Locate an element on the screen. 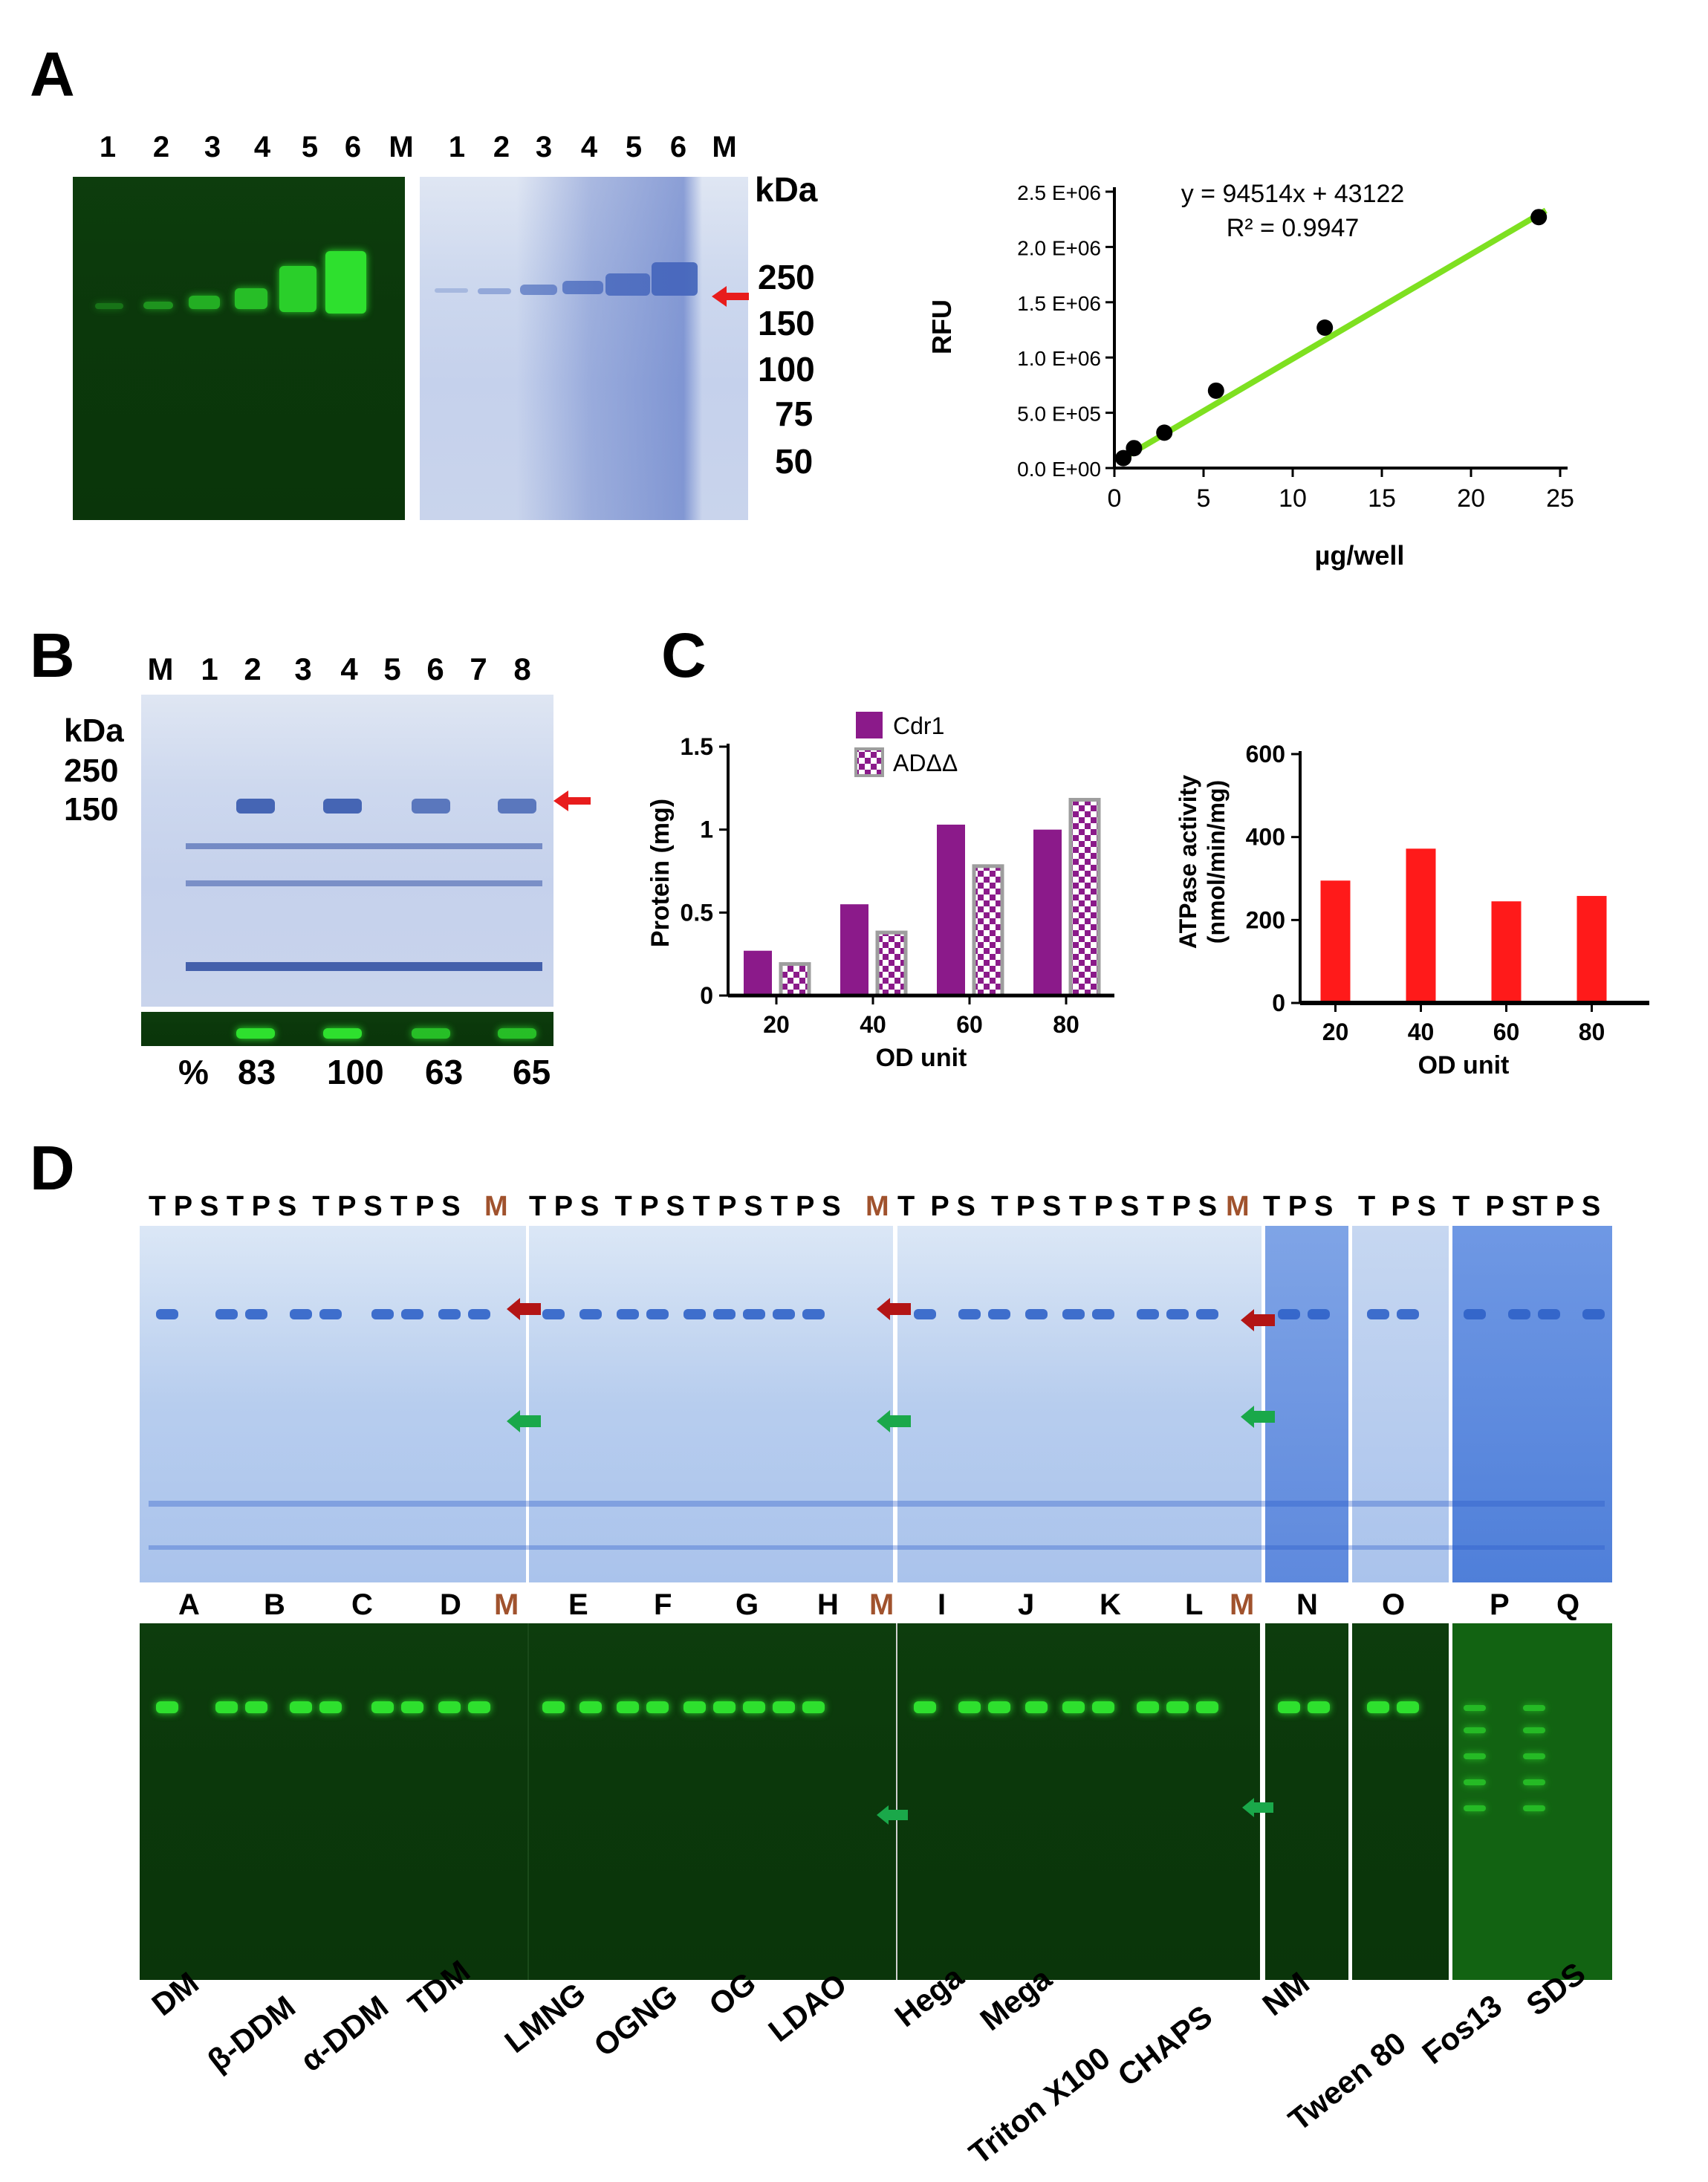  protein-smear is located at coordinates (609, 348).